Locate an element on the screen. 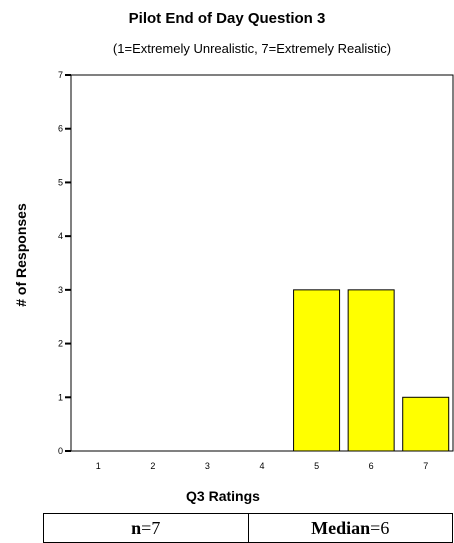 Image resolution: width=454 pixels, height=543 pixels. n-value: =7 is located at coordinates (151, 527).